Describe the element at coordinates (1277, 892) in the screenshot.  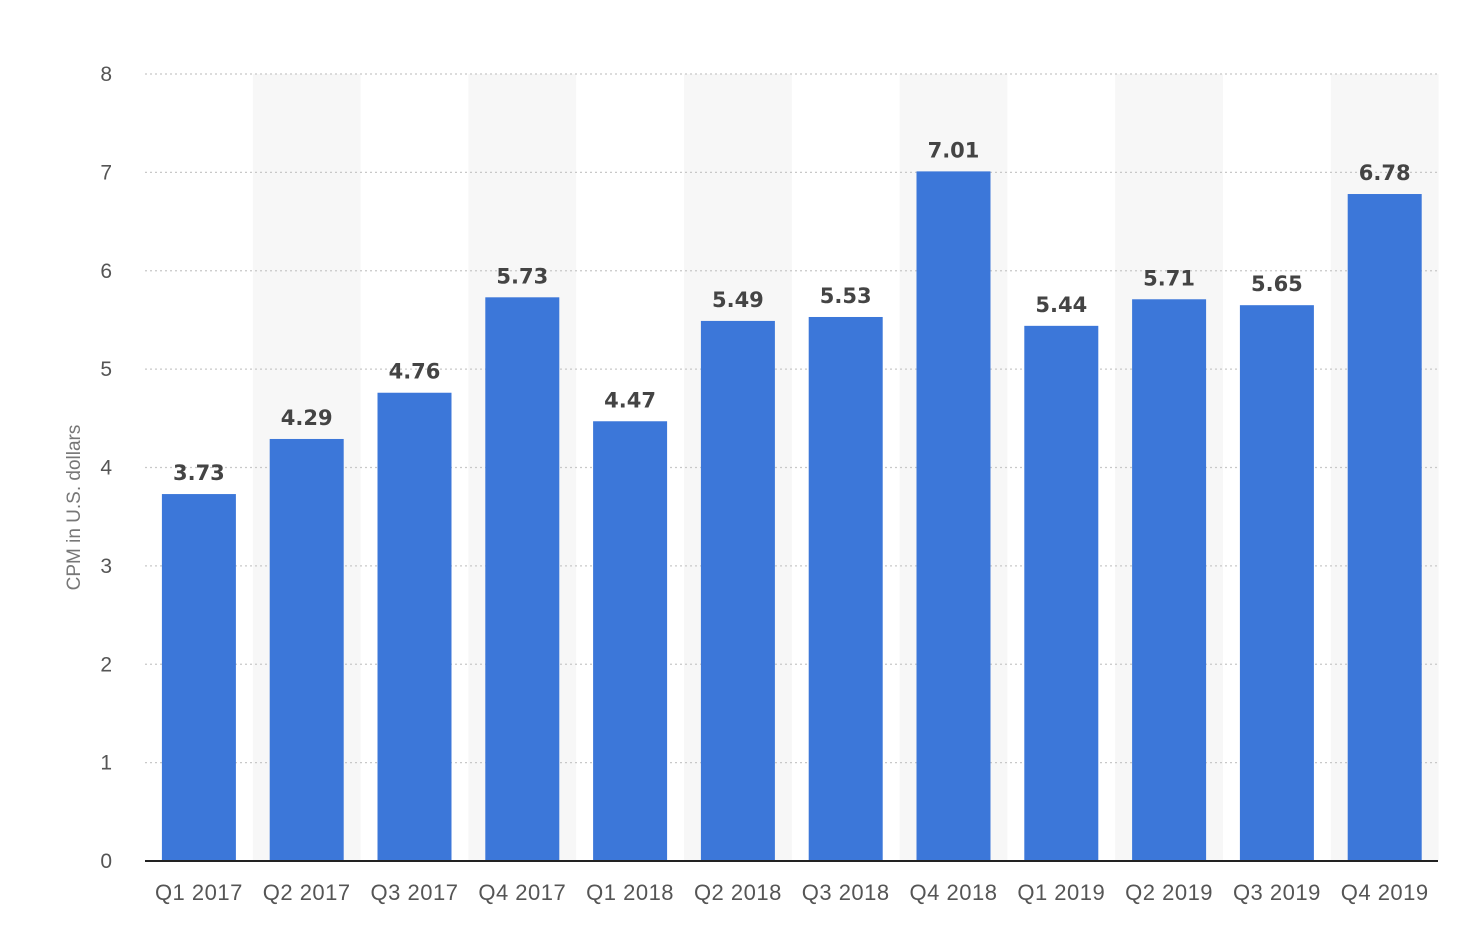
I see `x-tick-label: Q3 2019` at that location.